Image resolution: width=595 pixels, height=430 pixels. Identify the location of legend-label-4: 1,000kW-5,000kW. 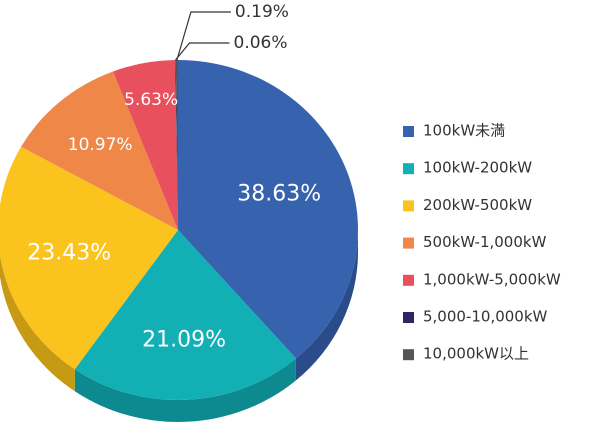
(492, 279).